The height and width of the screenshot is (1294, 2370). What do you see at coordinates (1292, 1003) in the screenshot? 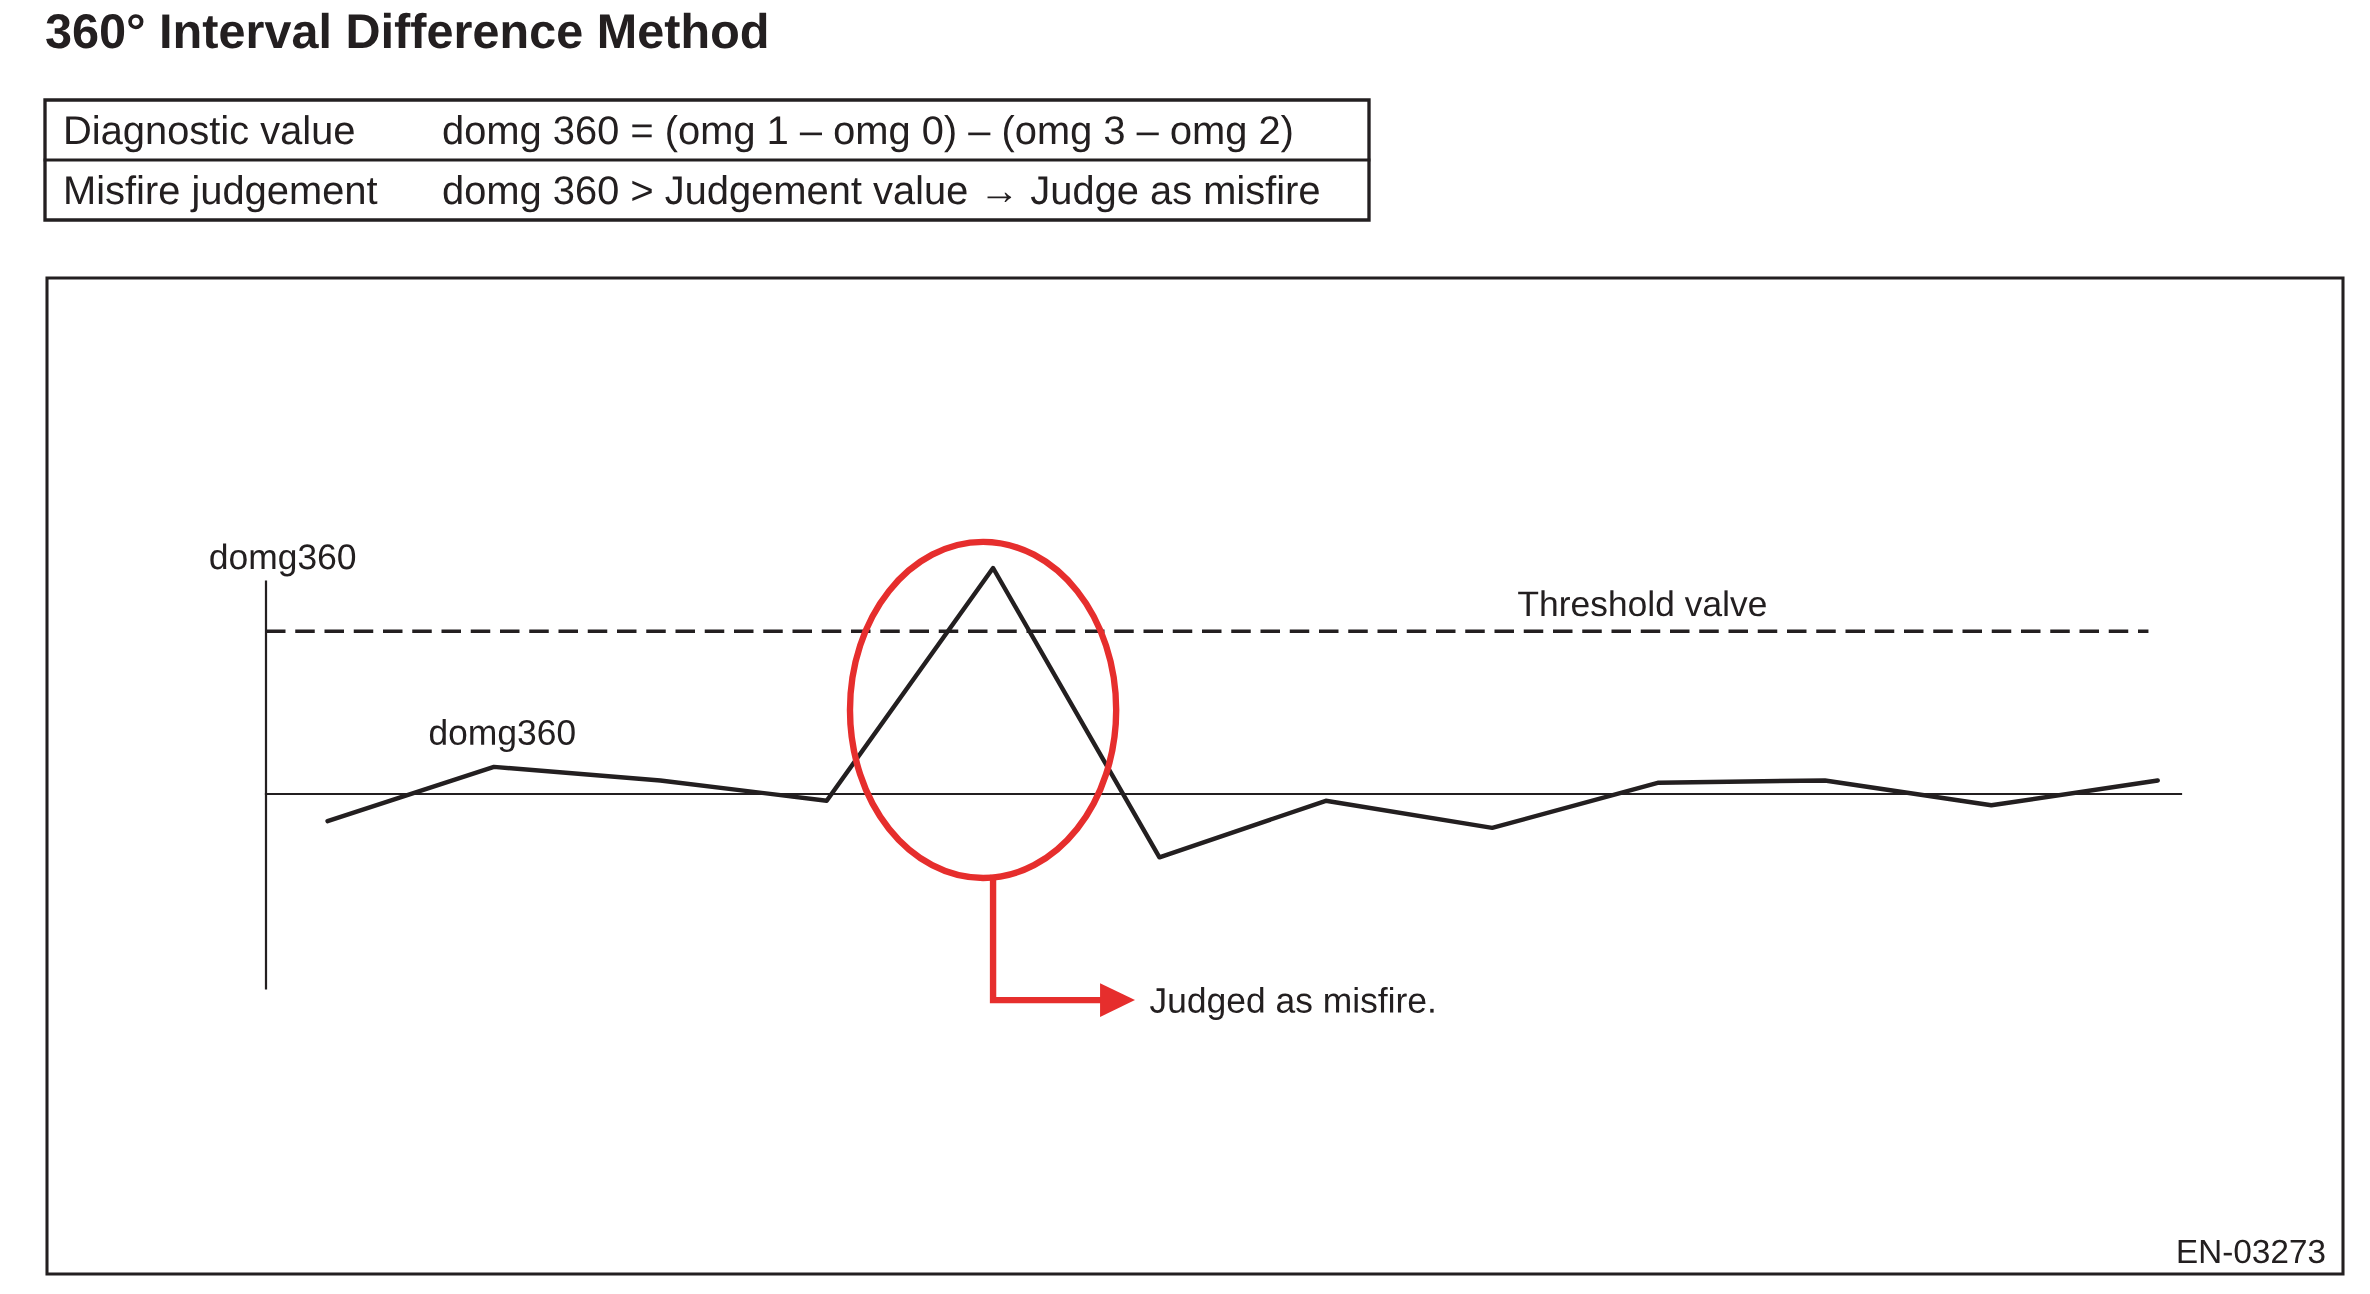
I see `text: Judged as misfire.` at bounding box center [1292, 1003].